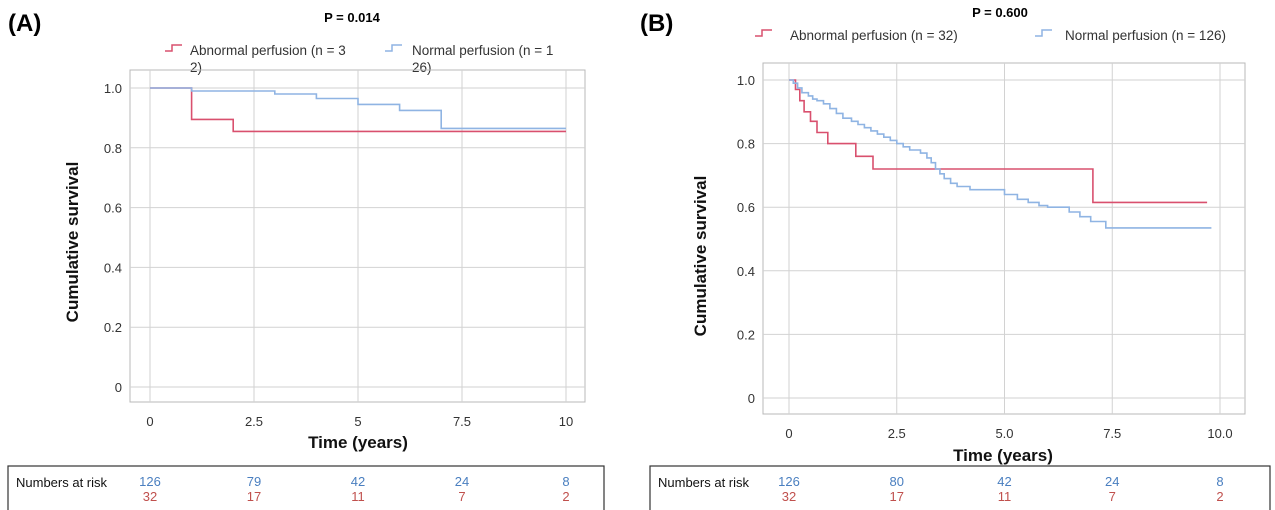 The height and width of the screenshot is (510, 1275). What do you see at coordinates (254, 481) in the screenshot?
I see `risk-count: 79` at bounding box center [254, 481].